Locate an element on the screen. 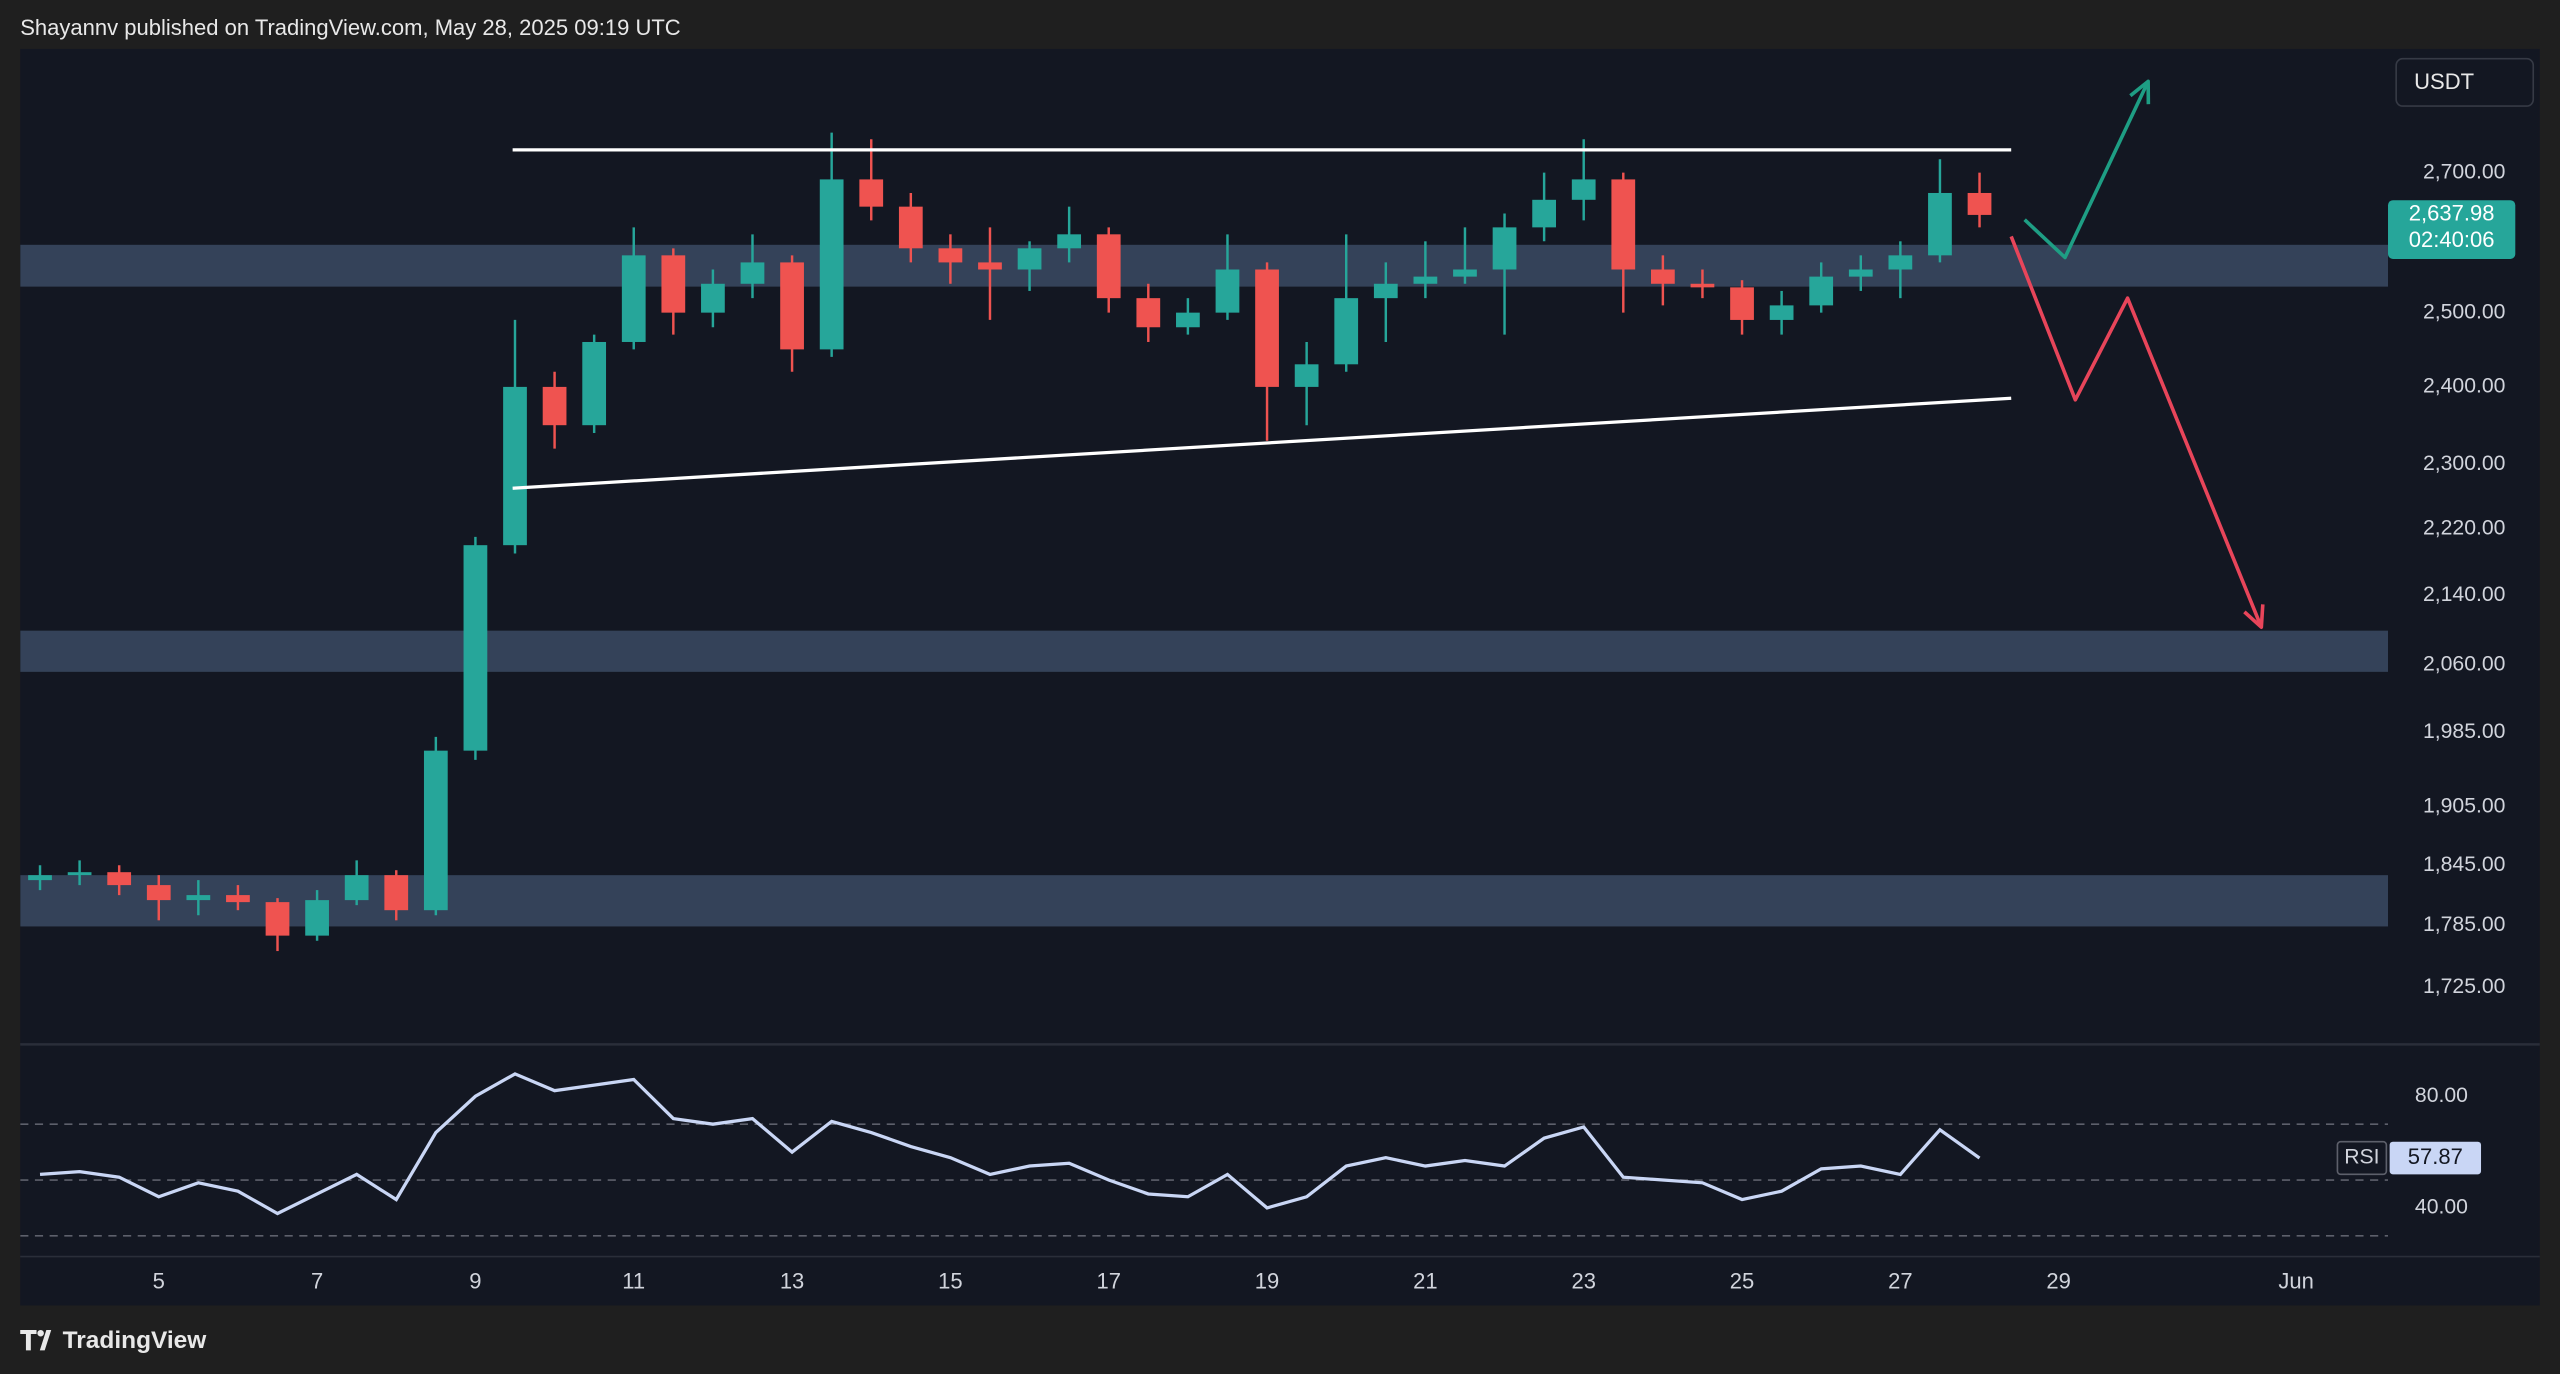 Image resolution: width=2560 pixels, height=1374 pixels. last-value-label: 57.87 is located at coordinates (2435, 1156).